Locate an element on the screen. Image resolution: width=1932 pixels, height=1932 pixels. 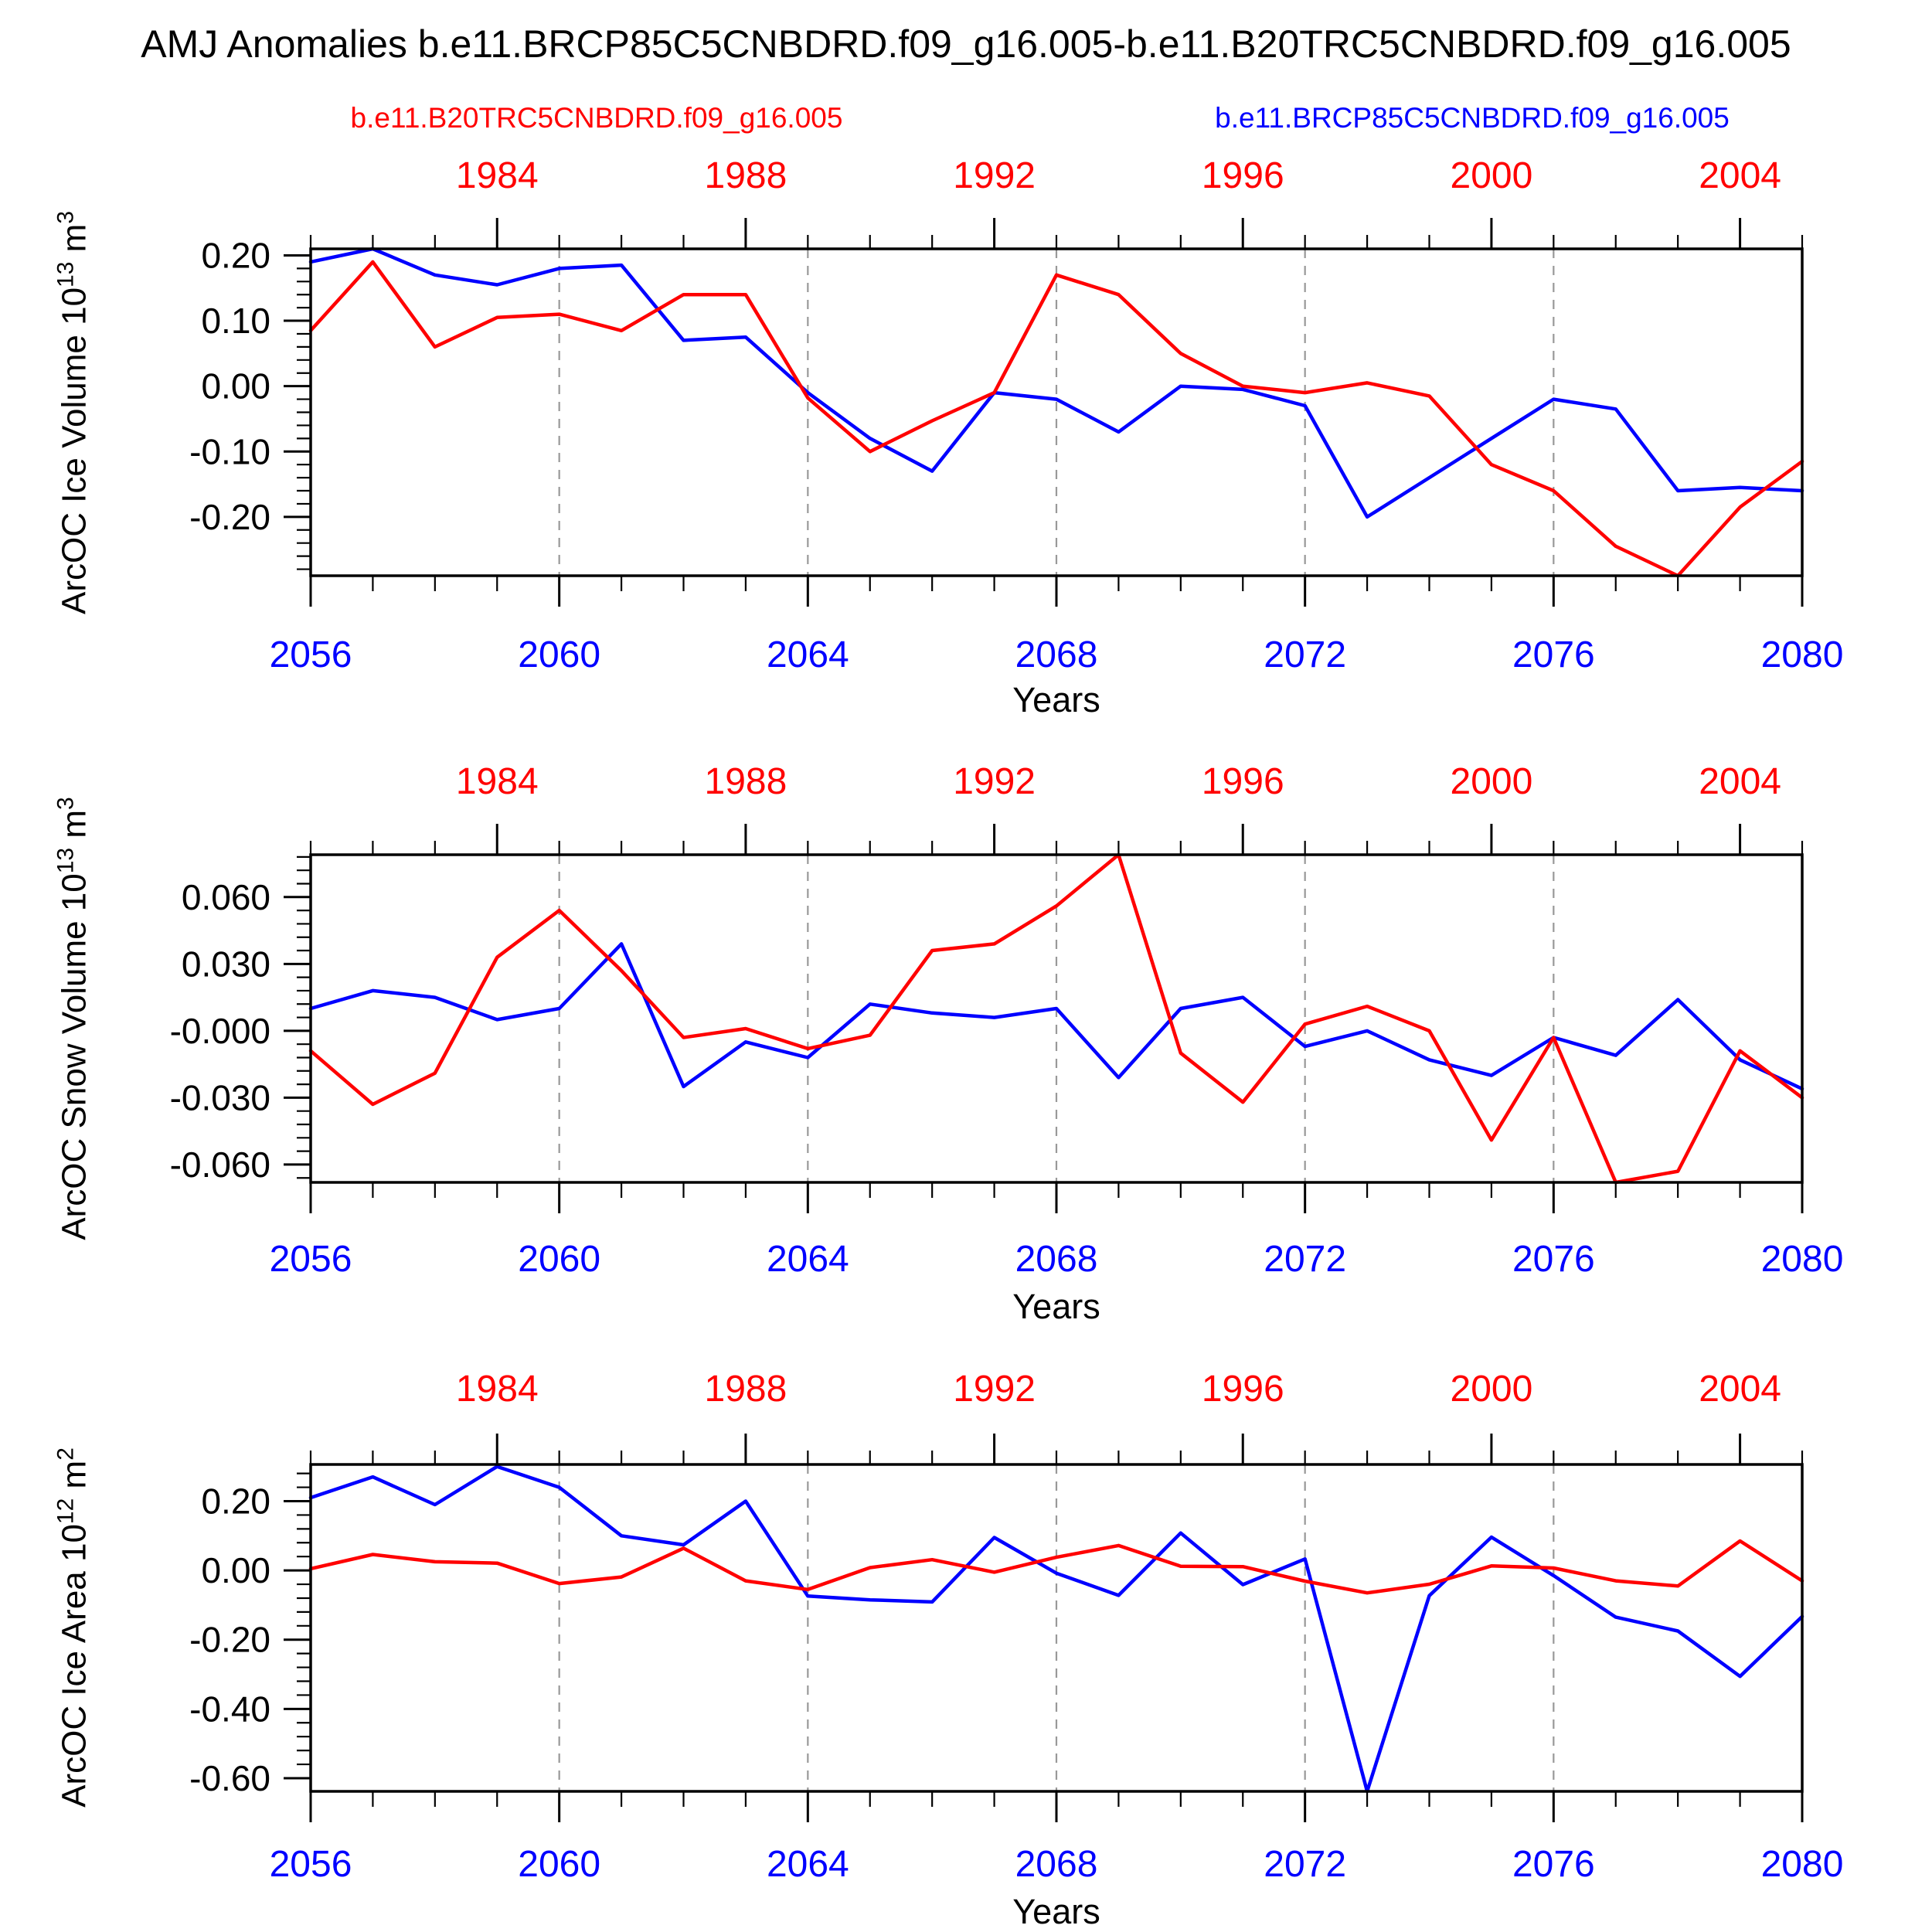
x-axis-title-panel2: Years is located at coordinates (1056, 1306).